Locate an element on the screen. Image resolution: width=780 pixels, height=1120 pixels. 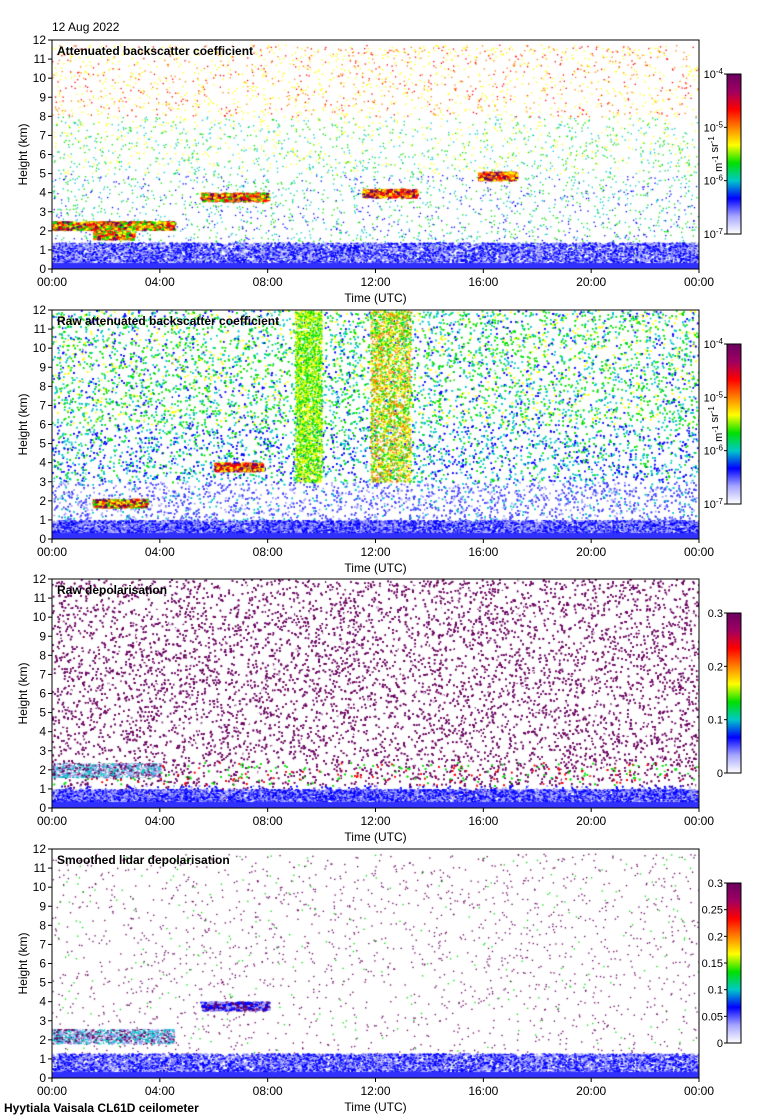
date-label: 12 Aug 2022 is located at coordinates (86, 27).